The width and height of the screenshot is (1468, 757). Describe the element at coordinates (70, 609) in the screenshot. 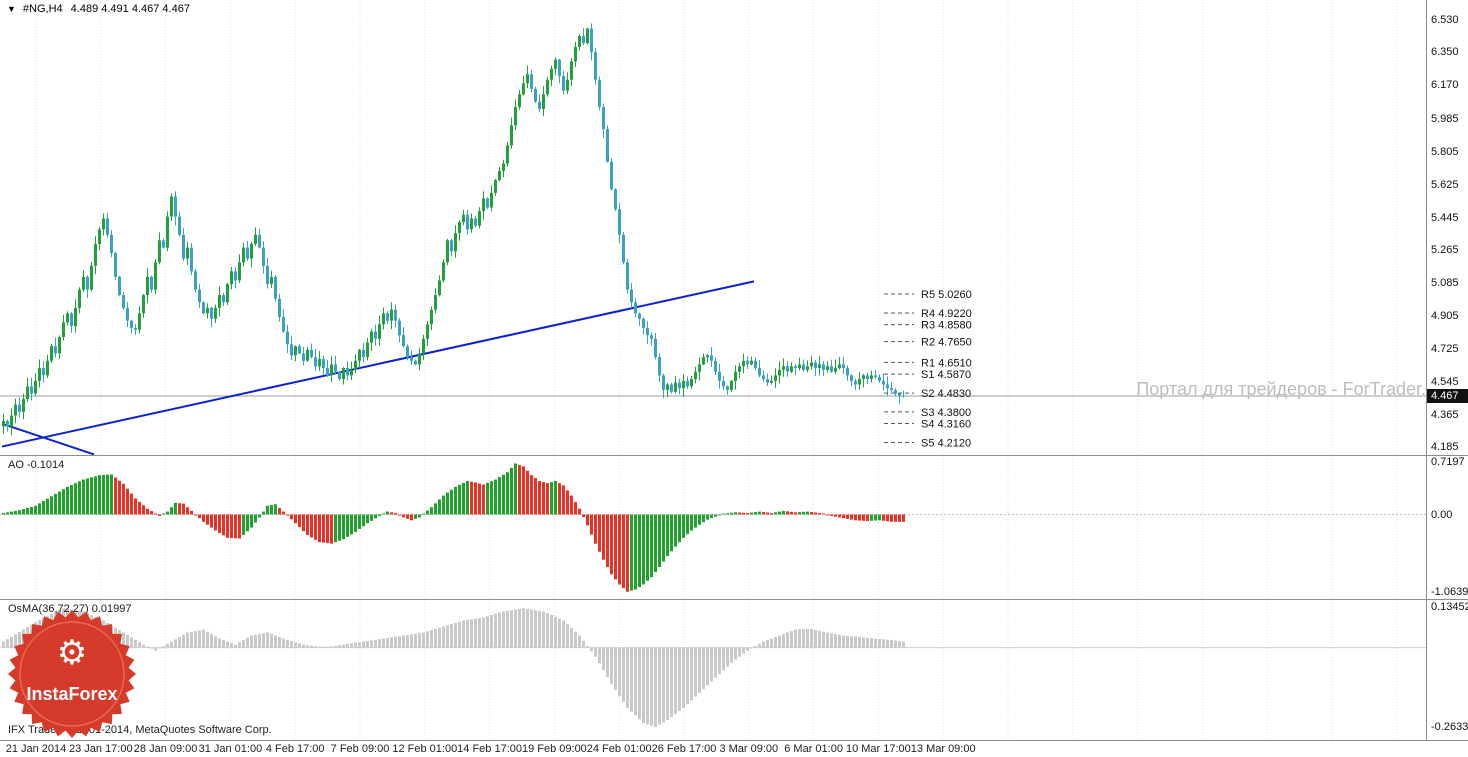

I see `osma-indicator-label: OsMA(36,72,27) 0.01997` at that location.